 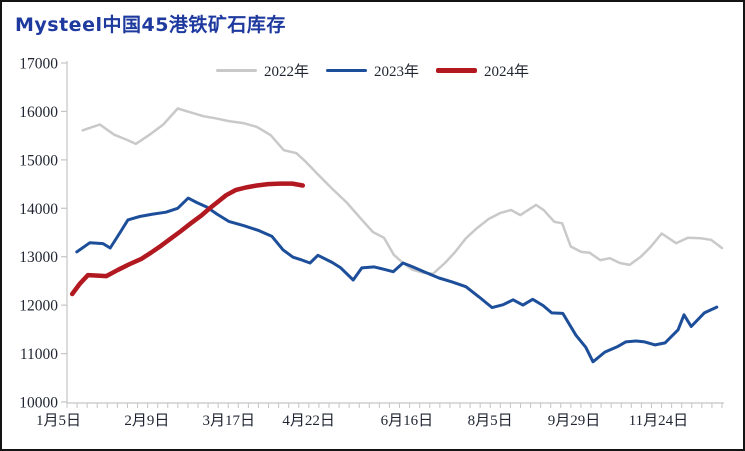 What do you see at coordinates (58, 421) in the screenshot?
I see `x-axis-label: 1月5日` at bounding box center [58, 421].